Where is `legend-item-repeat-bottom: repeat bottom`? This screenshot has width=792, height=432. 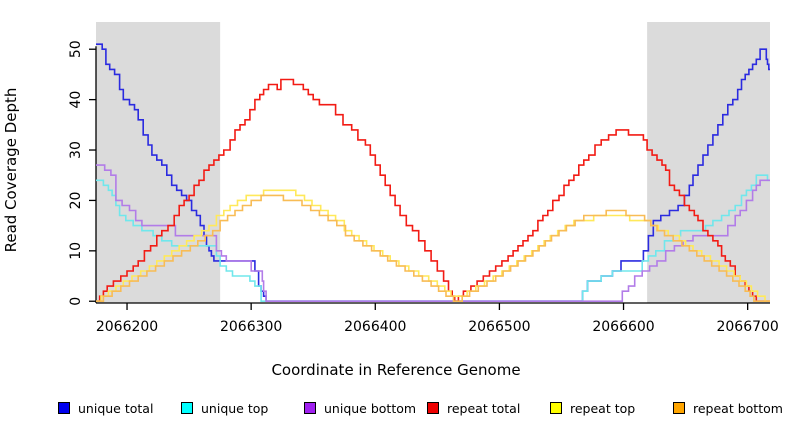
legend-item-repeat-bottom: repeat bottom is located at coordinates (728, 408).